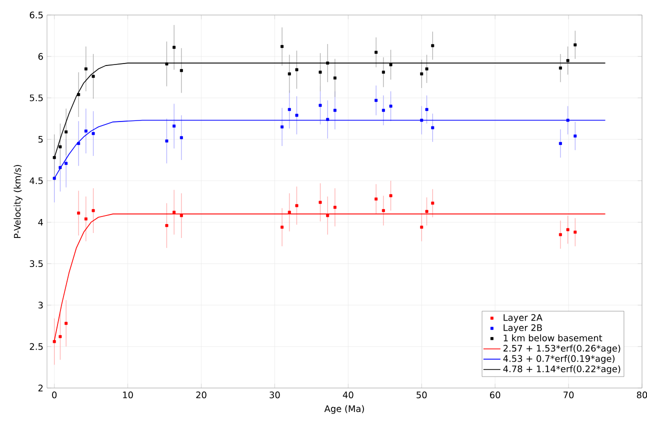 The height and width of the screenshot is (423, 647). What do you see at coordinates (36, 180) in the screenshot?
I see `y-tick-label: 4.5` at bounding box center [36, 180].